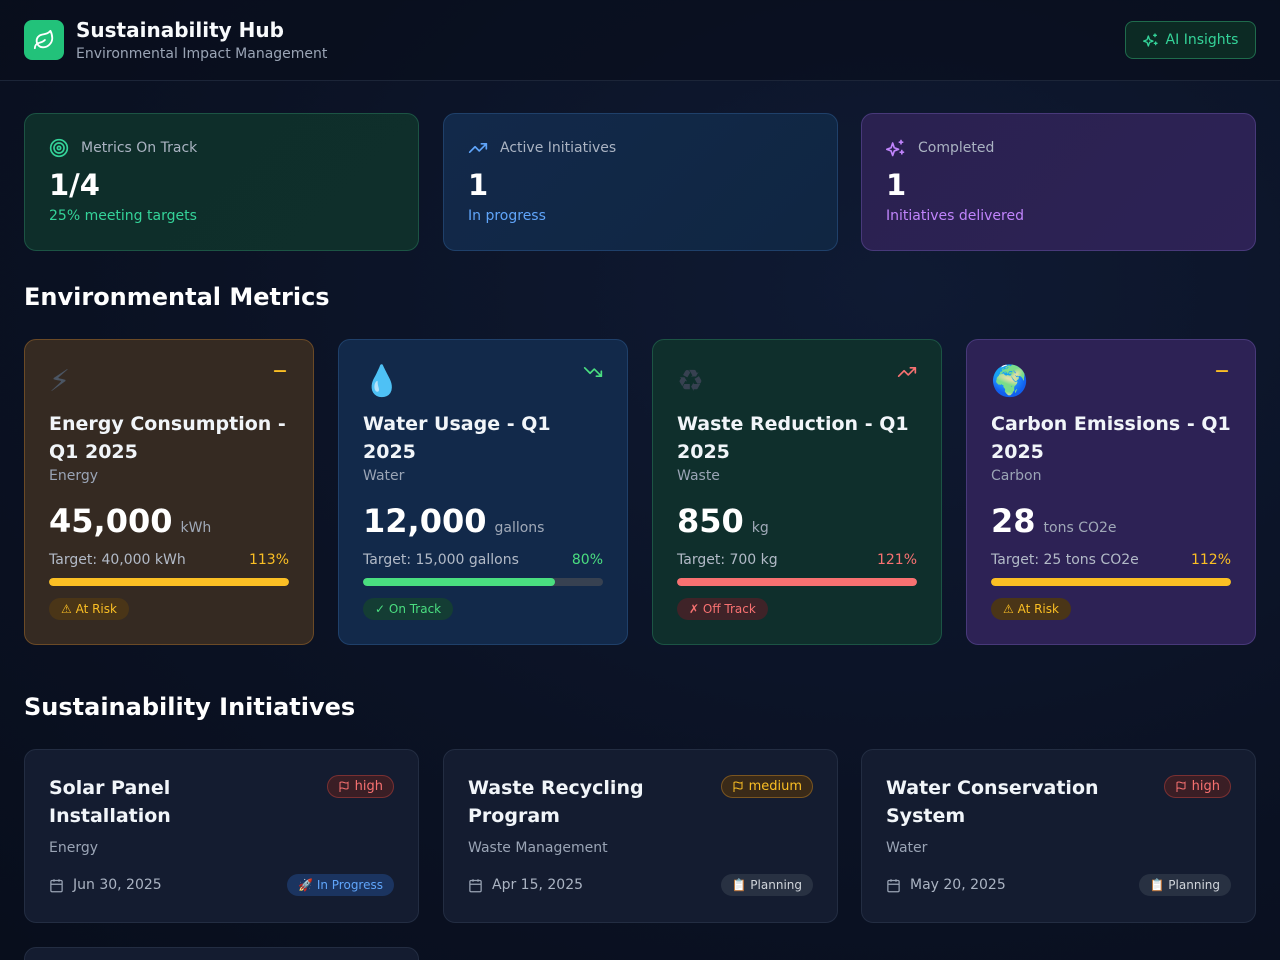 This screenshot has width=1280, height=960. What do you see at coordinates (1080, 528) in the screenshot?
I see `metric-unit: tons CO2e` at bounding box center [1080, 528].